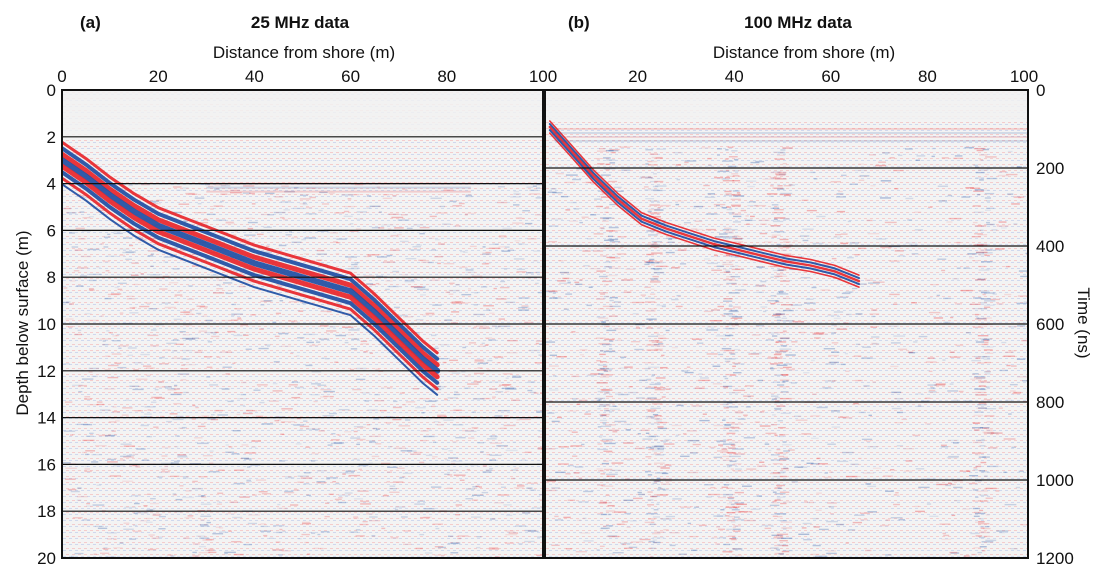  Describe the element at coordinates (158, 76) in the screenshot. I see `panel-a-xtick-label: 20` at that location.